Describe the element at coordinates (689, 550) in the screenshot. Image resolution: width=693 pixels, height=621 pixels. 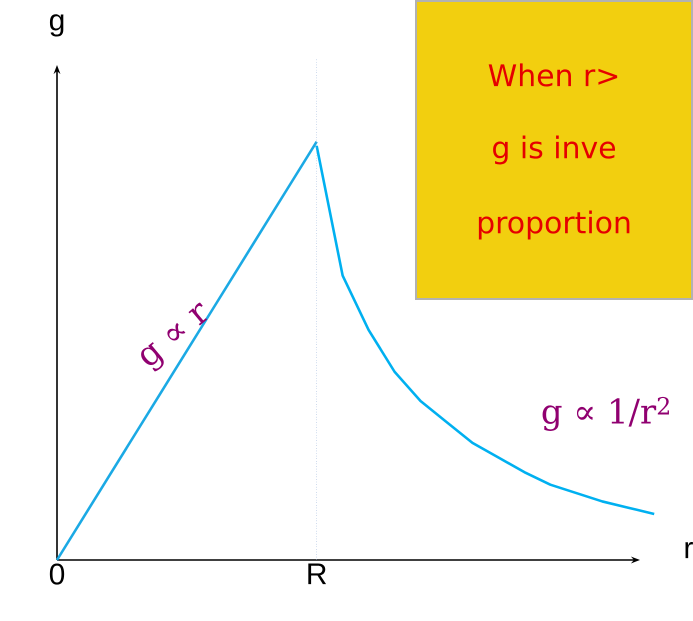
I see `x-axis-title: r` at that location.